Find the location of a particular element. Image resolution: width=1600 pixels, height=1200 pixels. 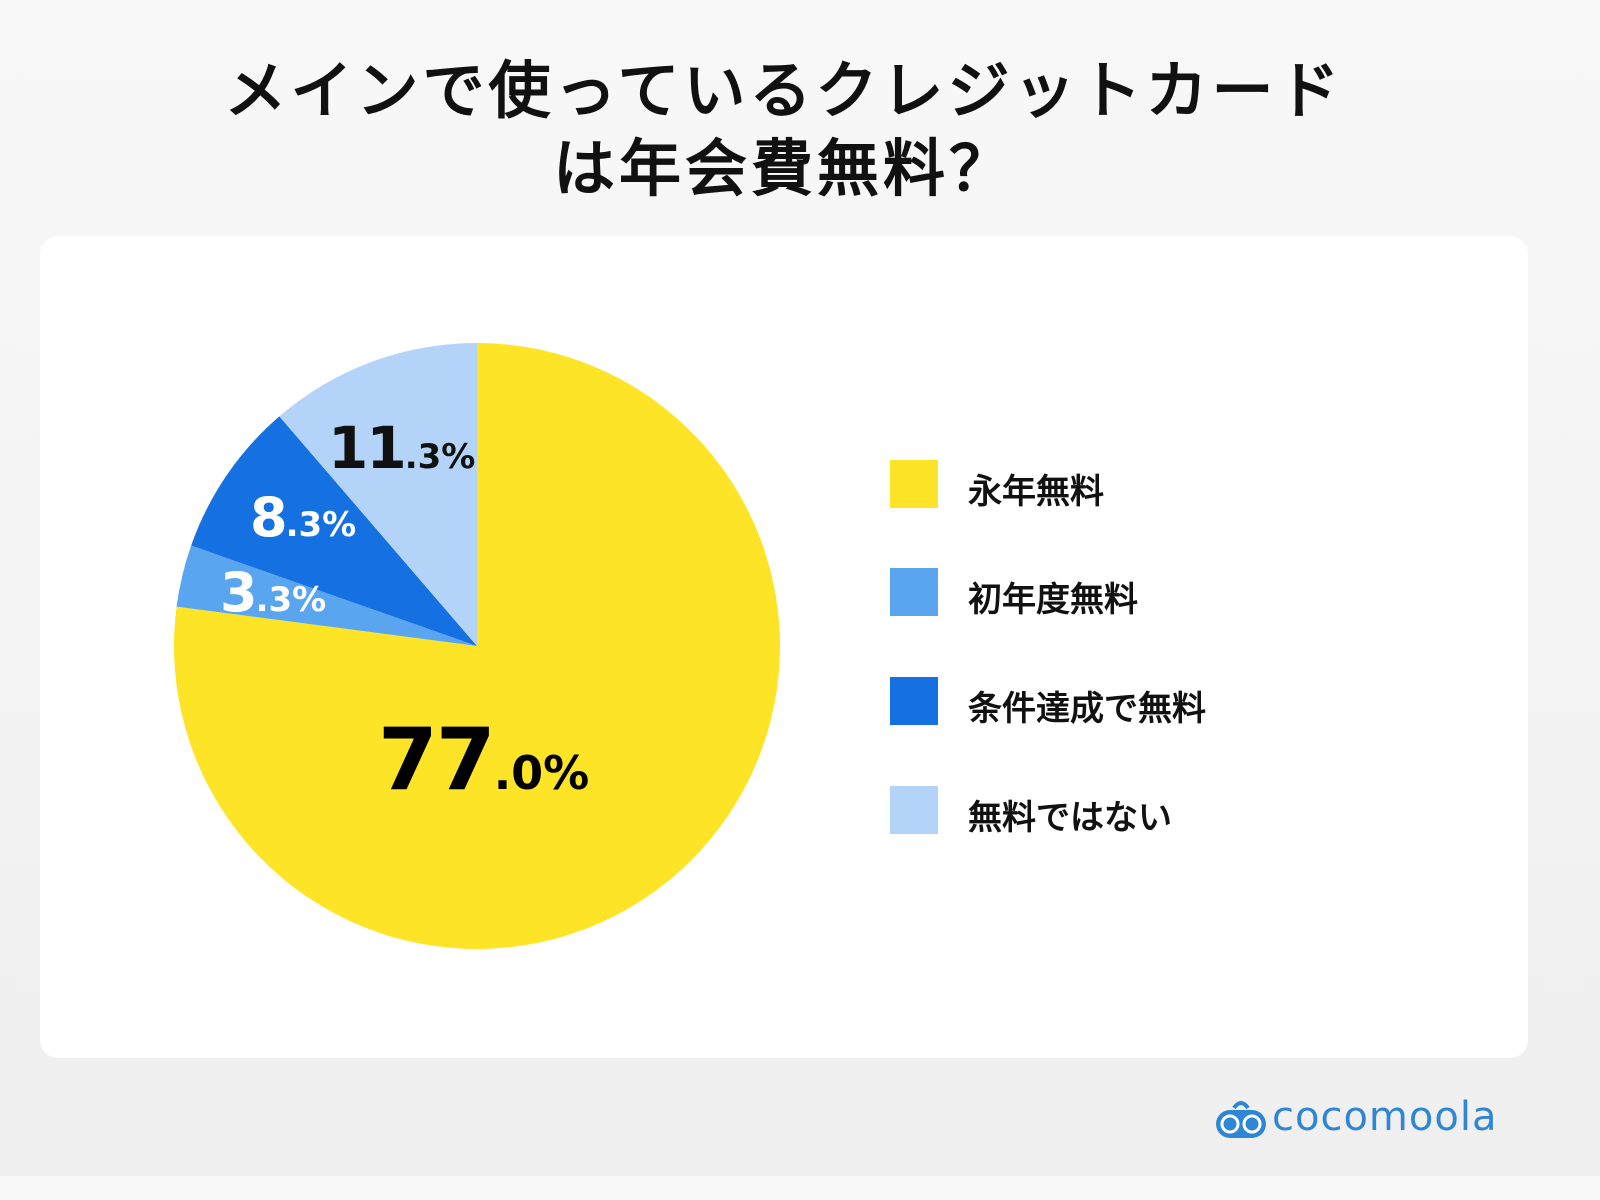

slice-label-shonendo: 3.3% is located at coordinates (273, 592).